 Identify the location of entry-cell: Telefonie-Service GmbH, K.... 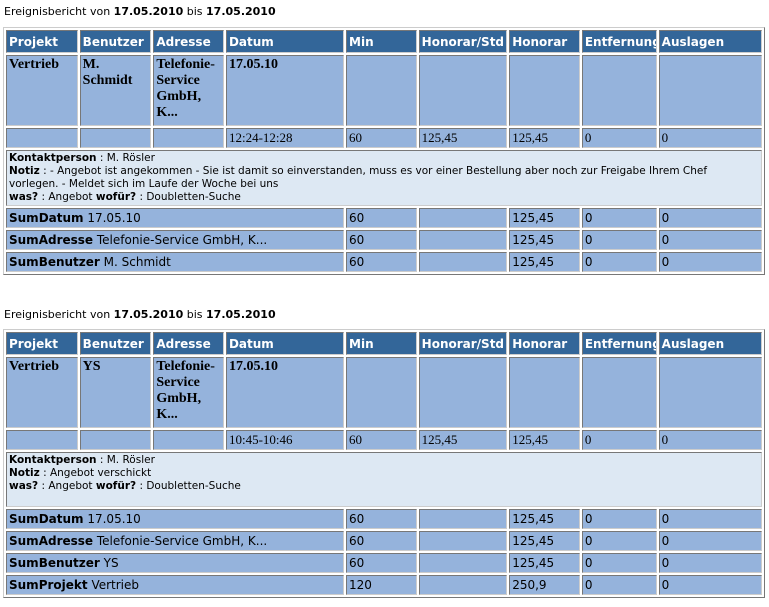
(188, 90).